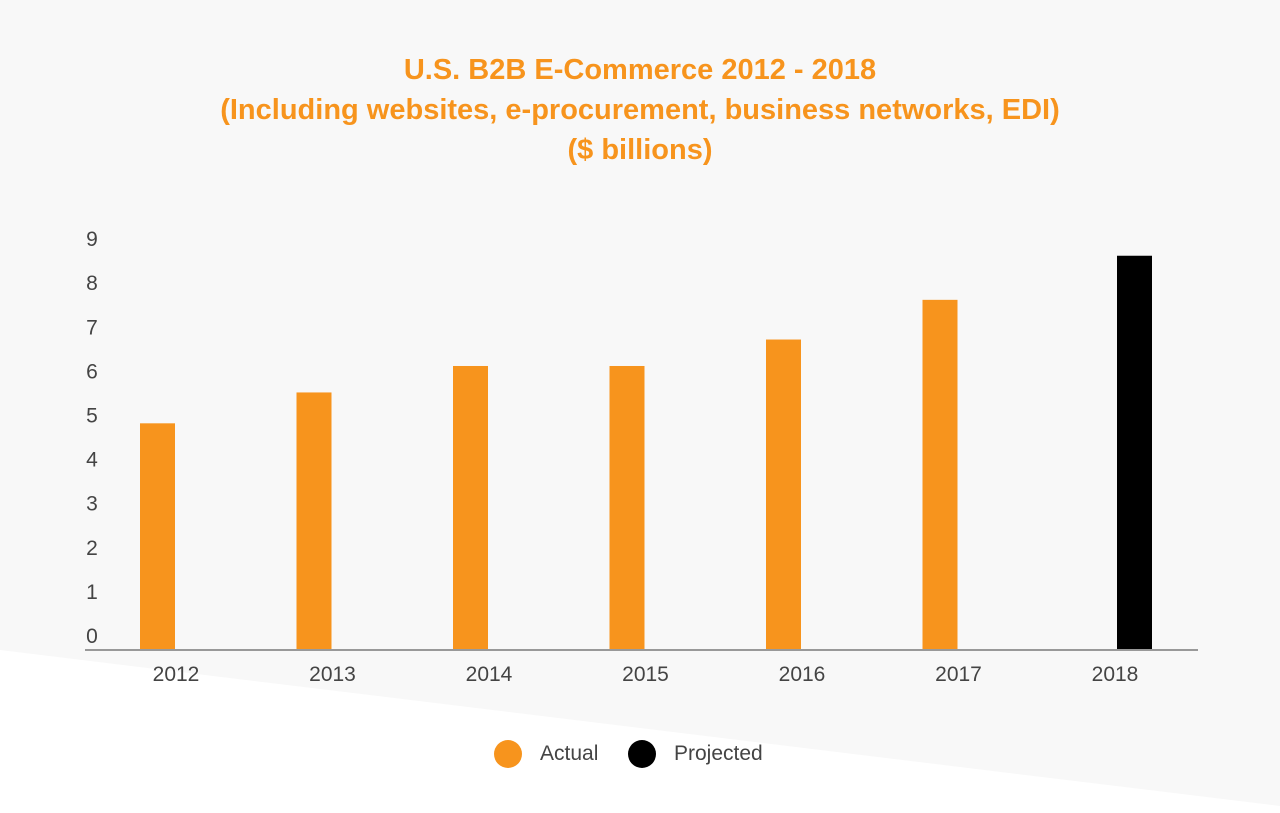  What do you see at coordinates (958, 674) in the screenshot?
I see `x-tick-label: 2017` at bounding box center [958, 674].